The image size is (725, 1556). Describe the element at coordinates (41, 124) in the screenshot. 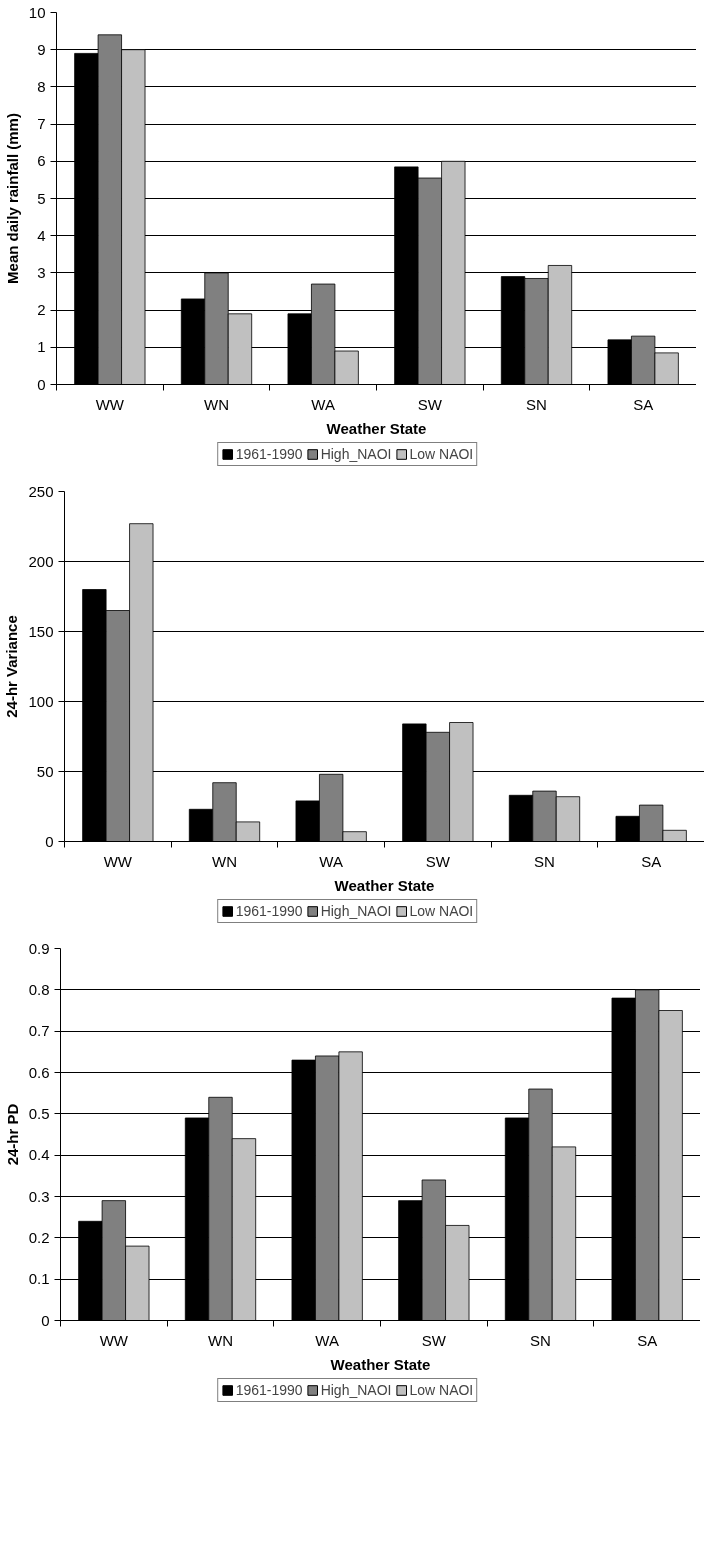

I see `y-tick-label: 7` at that location.